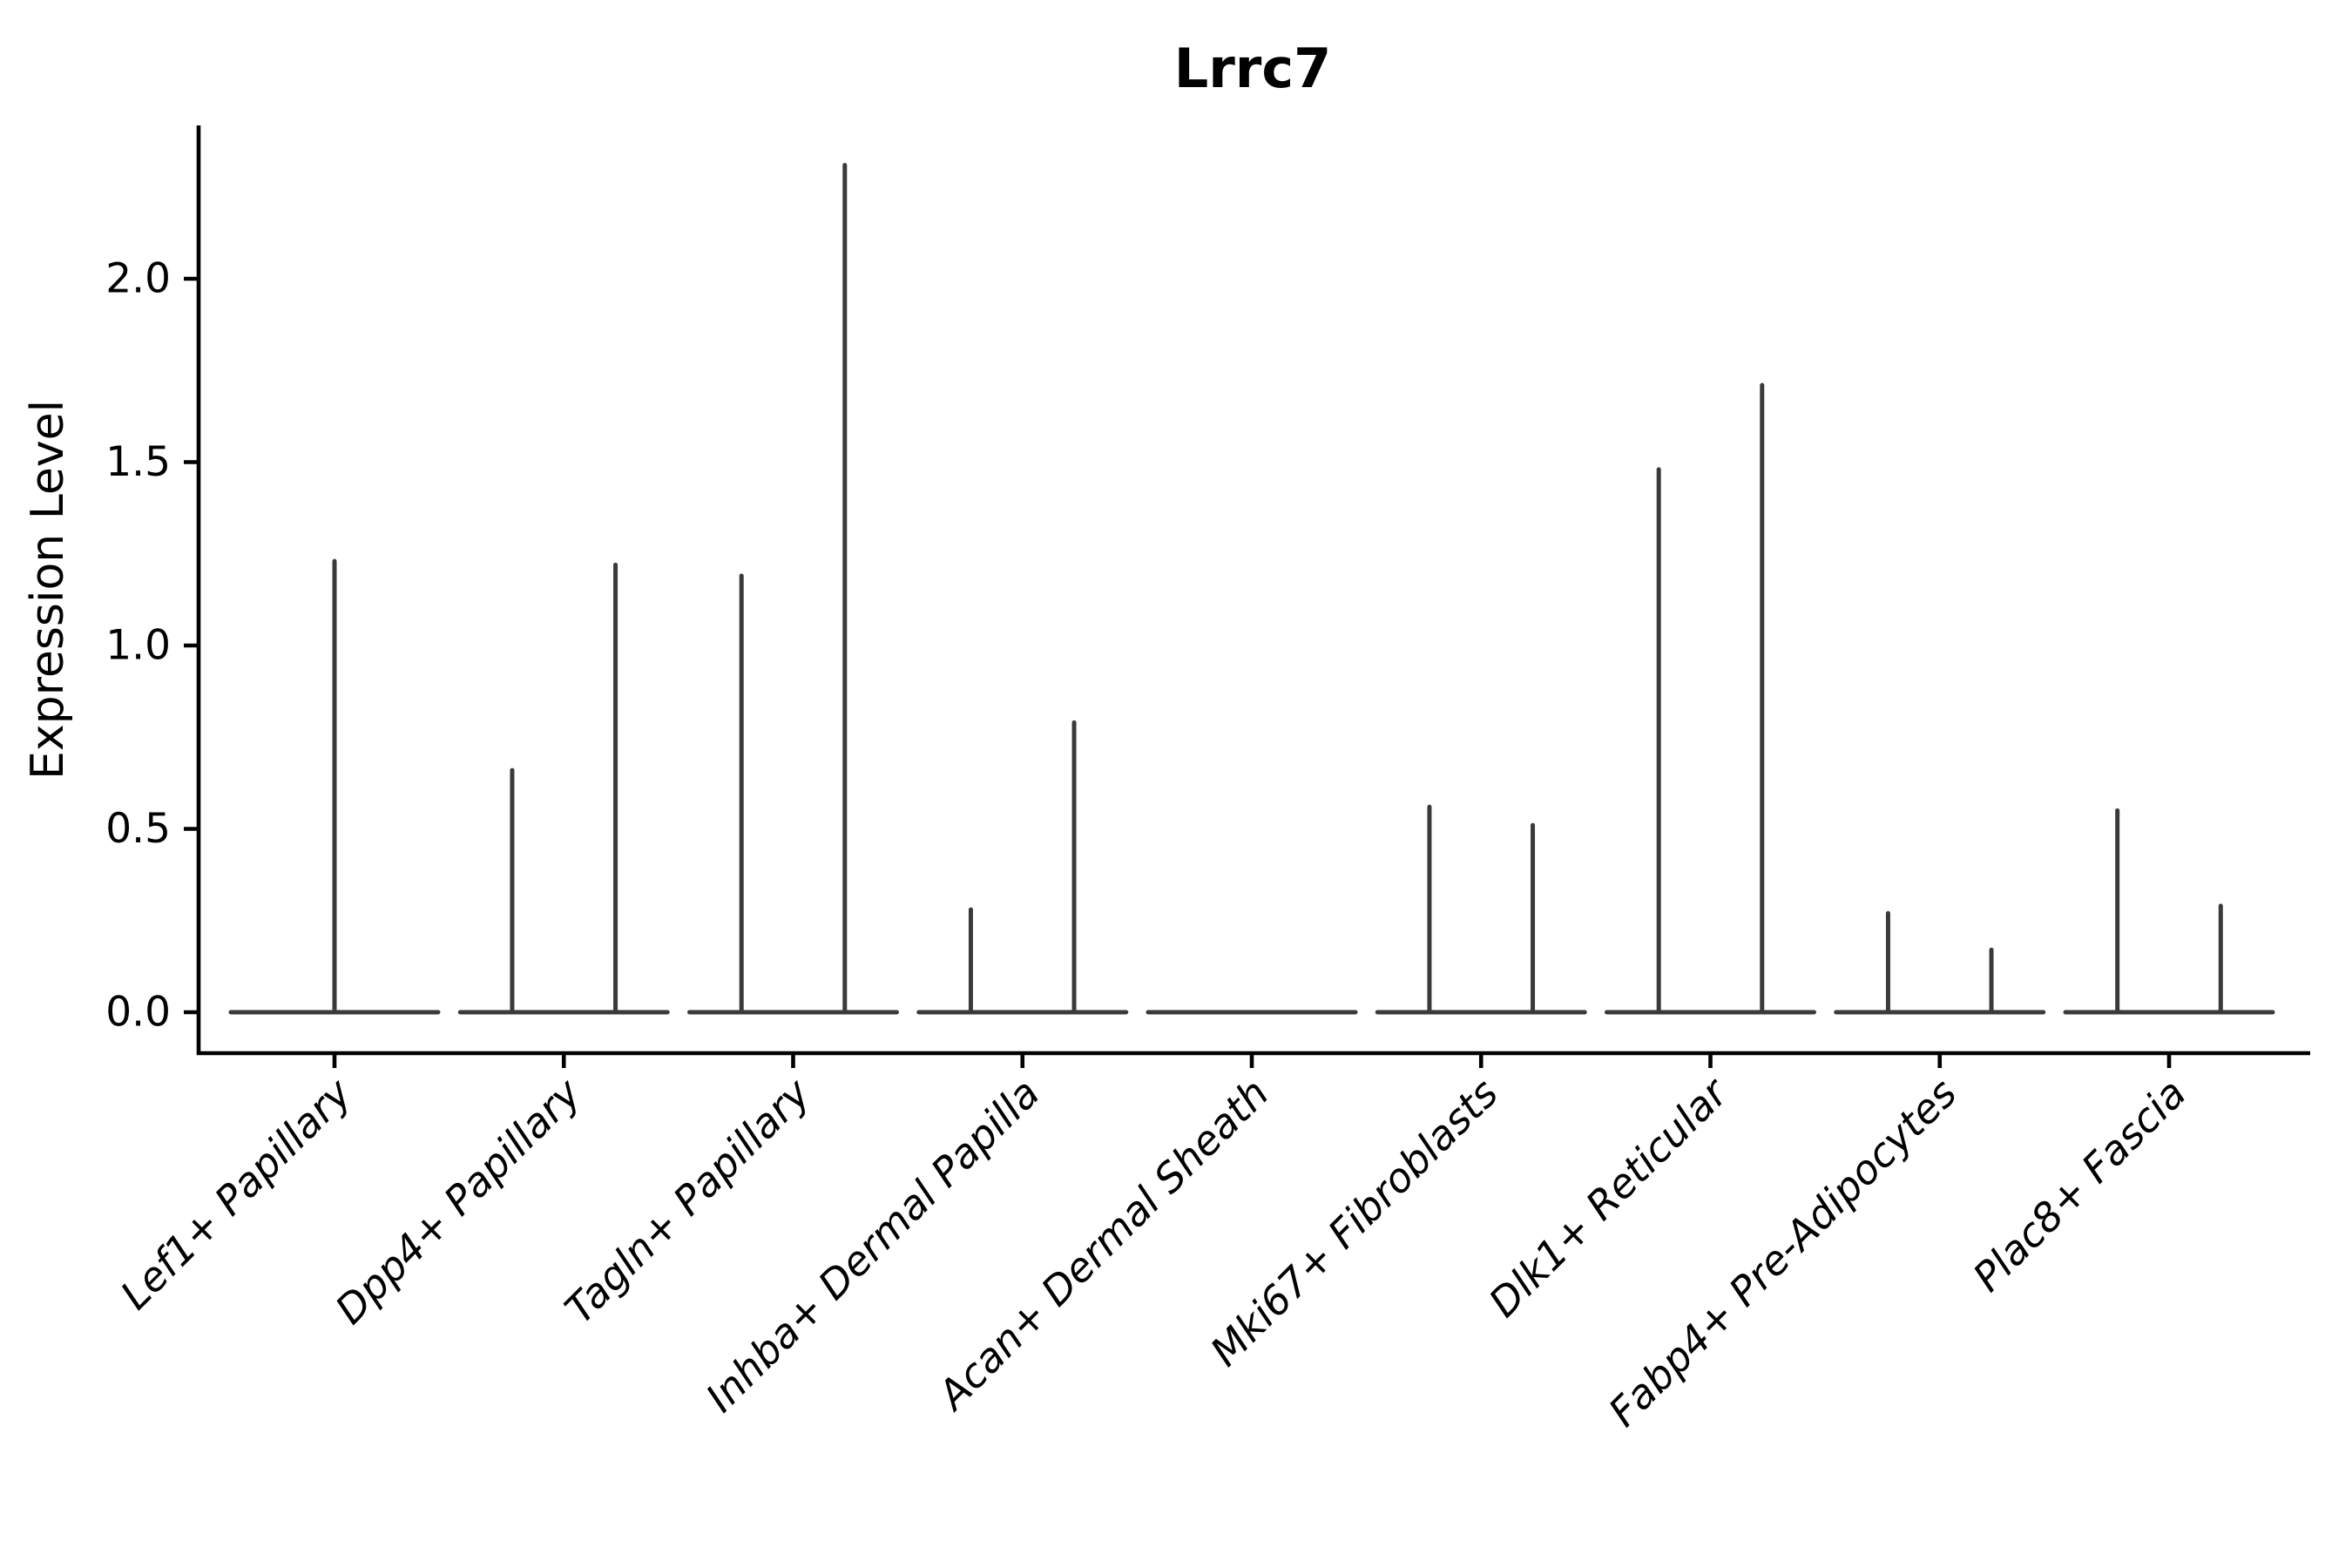 The width and height of the screenshot is (2352, 1568). What do you see at coordinates (458, 1201) in the screenshot?
I see `x-tick-label: Dpp4+ Papillary` at bounding box center [458, 1201].